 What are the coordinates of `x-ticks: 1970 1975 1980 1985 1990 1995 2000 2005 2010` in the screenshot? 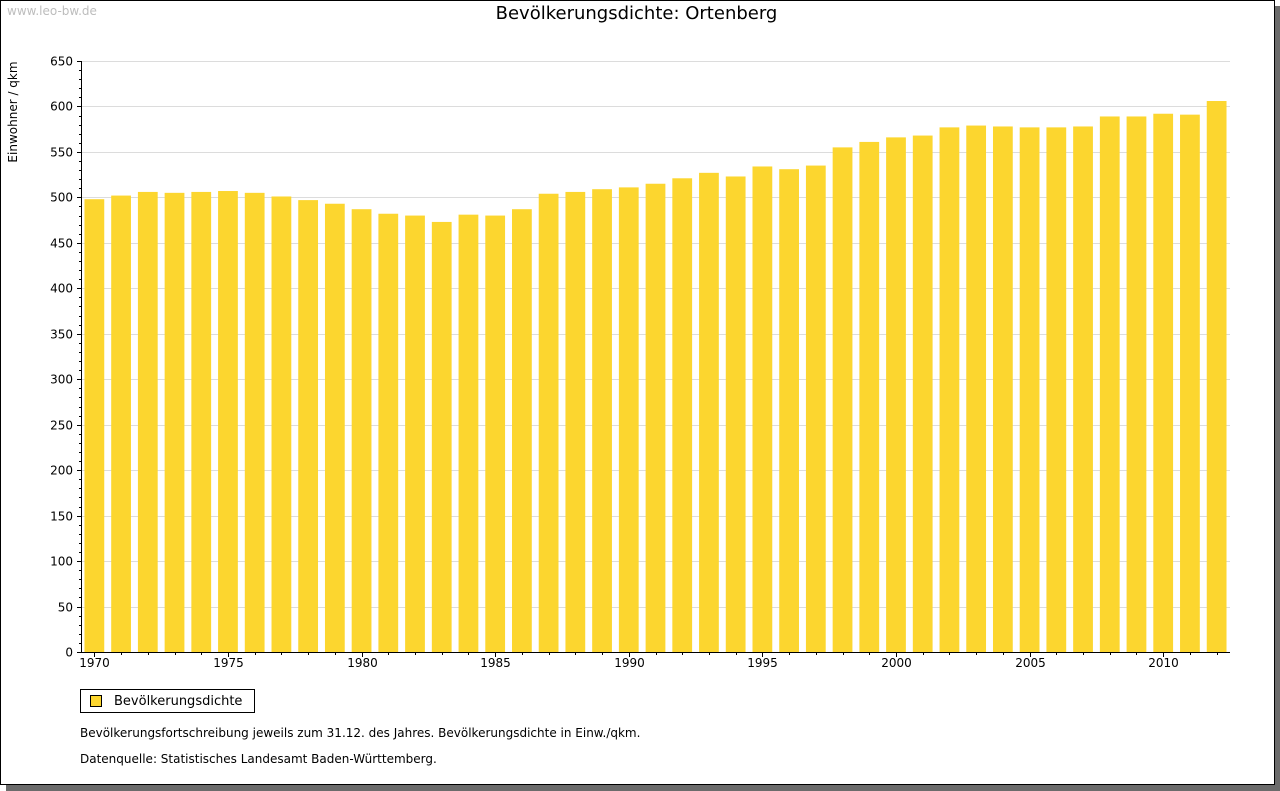 It's located at (648, 661).